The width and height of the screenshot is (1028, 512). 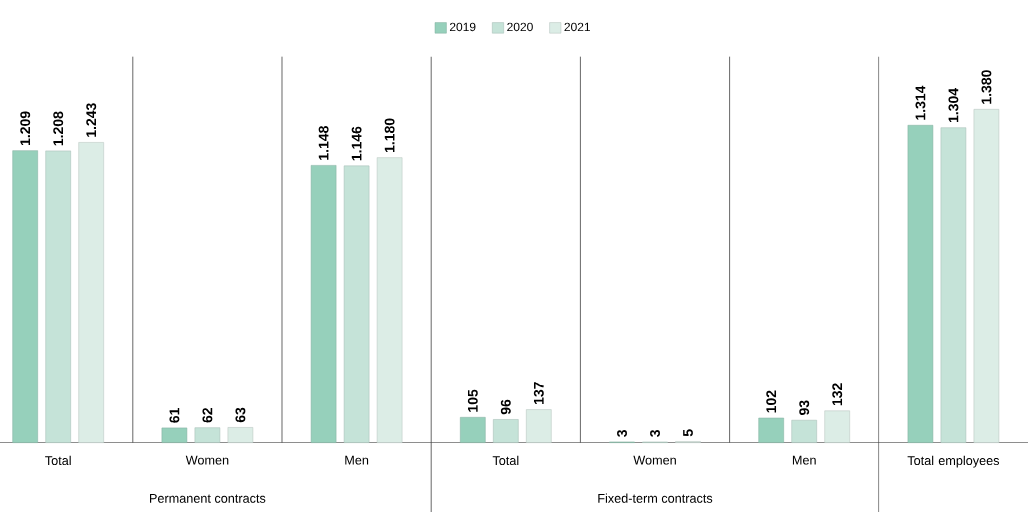 What do you see at coordinates (804, 408) in the screenshot?
I see `data-label: 93` at bounding box center [804, 408].